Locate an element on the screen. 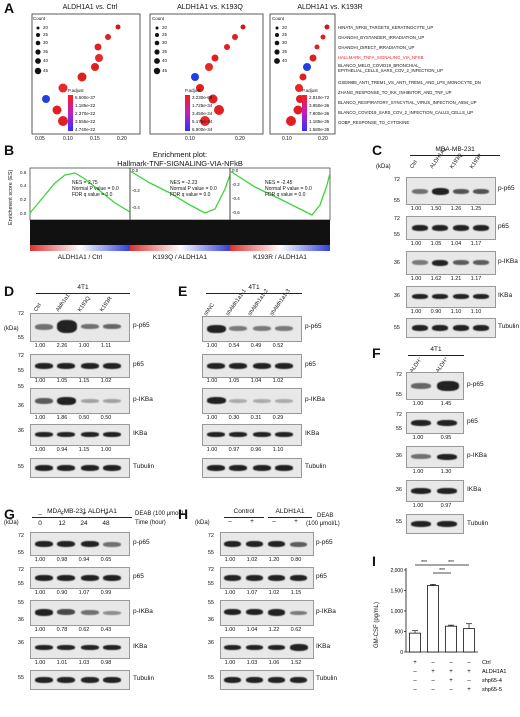 Image resolution: width=520 pixels, height=717 pixels. b1-ytick: 0.4 is located at coordinates (23, 185).